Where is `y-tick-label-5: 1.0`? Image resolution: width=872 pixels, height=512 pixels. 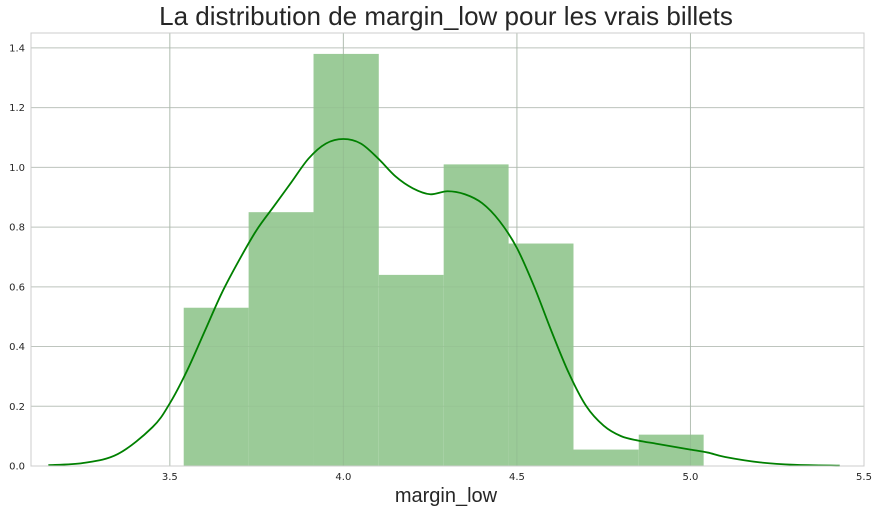 y-tick-label-5: 1.0 is located at coordinates (17, 168).